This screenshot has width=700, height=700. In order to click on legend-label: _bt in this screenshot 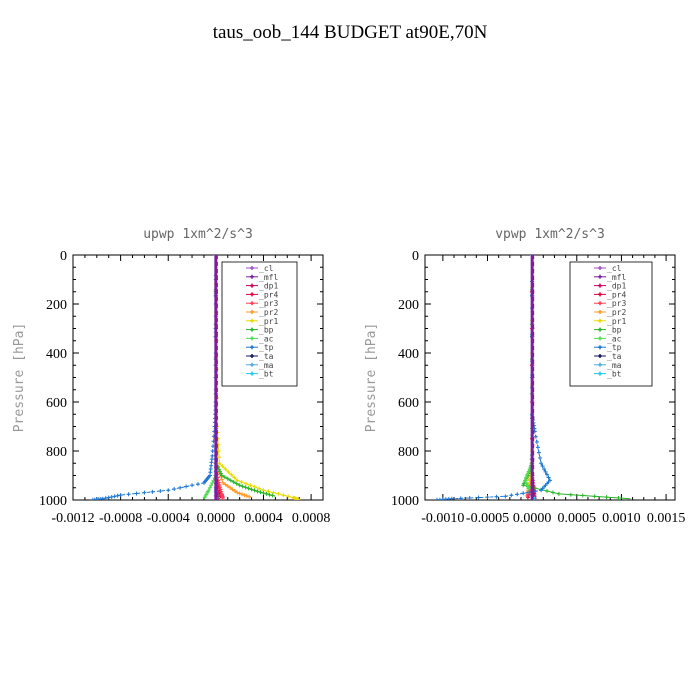, I will do `click(266, 374)`.